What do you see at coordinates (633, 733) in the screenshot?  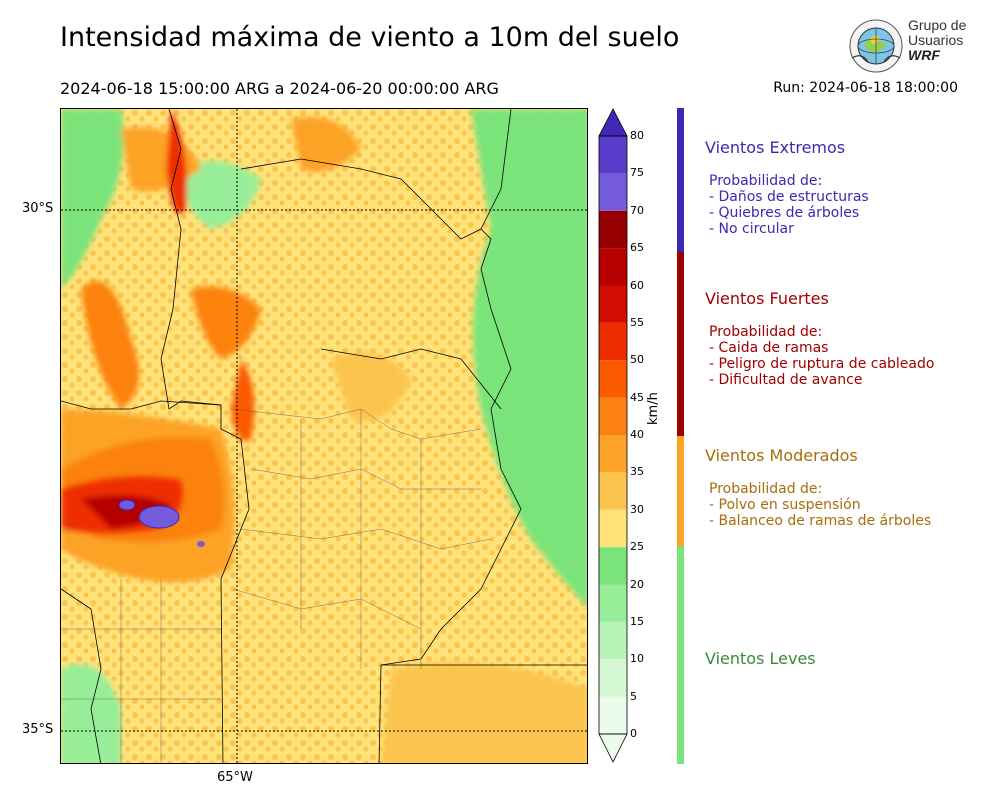 I see `colorbar-tick-label: 0` at bounding box center [633, 733].